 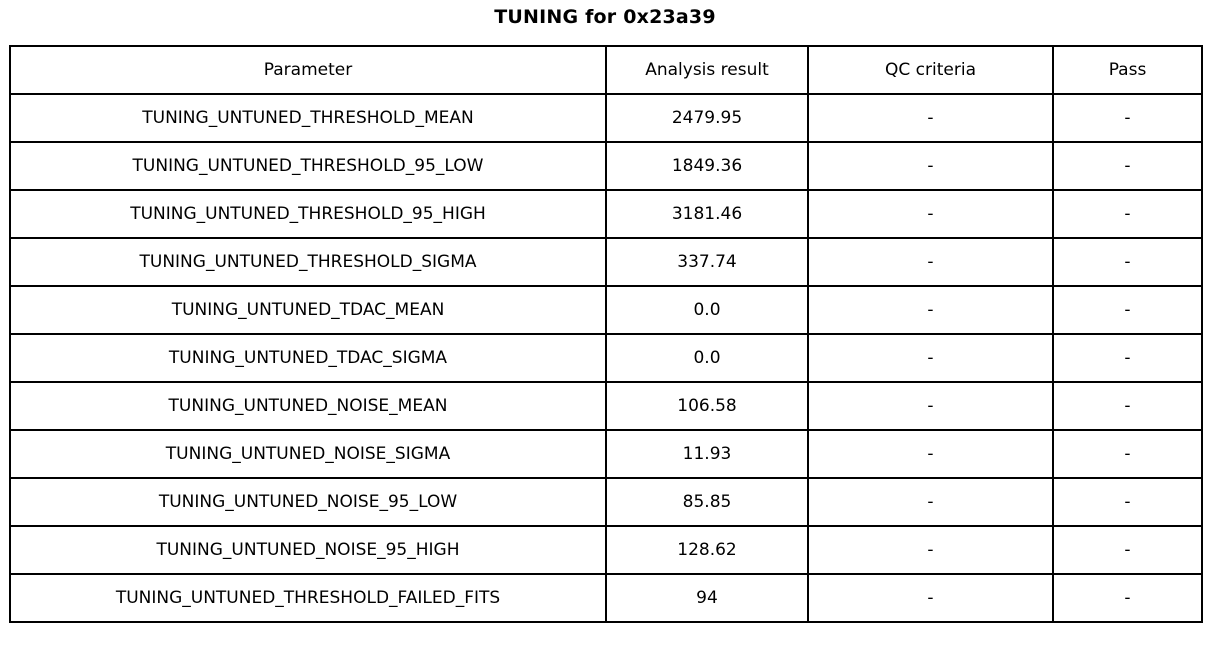 I want to click on cell-parameter: TUNING_UNTUNED_TDAC_SIGMA, so click(x=308, y=358).